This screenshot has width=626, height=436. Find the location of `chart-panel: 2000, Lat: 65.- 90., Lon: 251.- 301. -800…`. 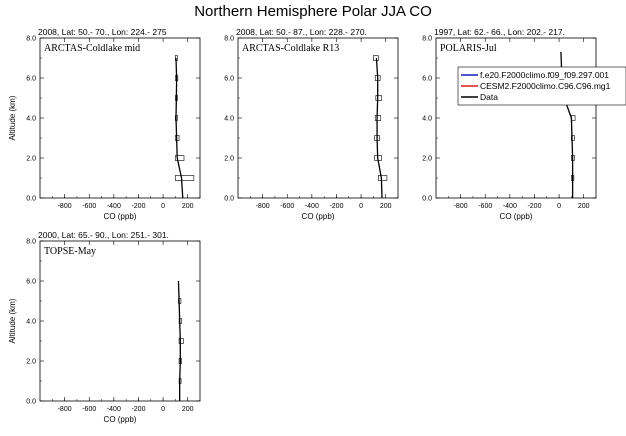

chart-panel: 2000, Lat: 65.- 90., Lon: 251.- 301. -800… is located at coordinates (104, 327).